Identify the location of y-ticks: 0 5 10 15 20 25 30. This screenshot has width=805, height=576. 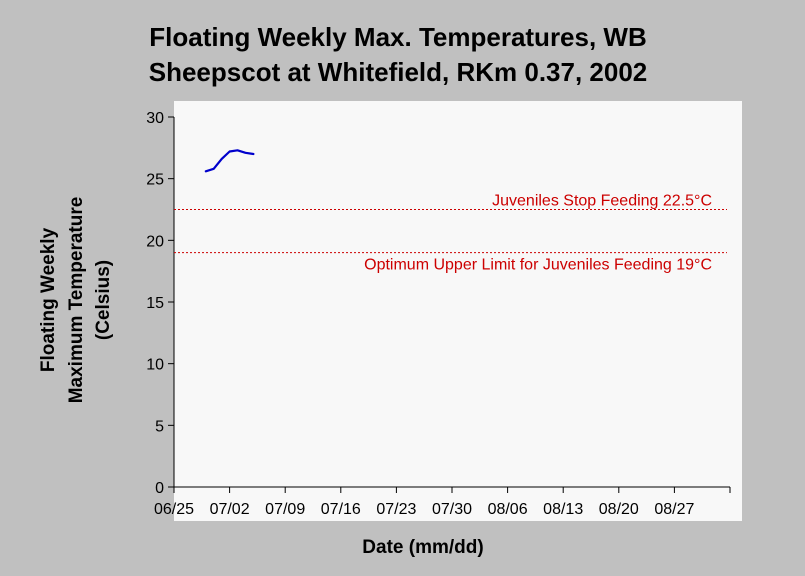
(160, 303).